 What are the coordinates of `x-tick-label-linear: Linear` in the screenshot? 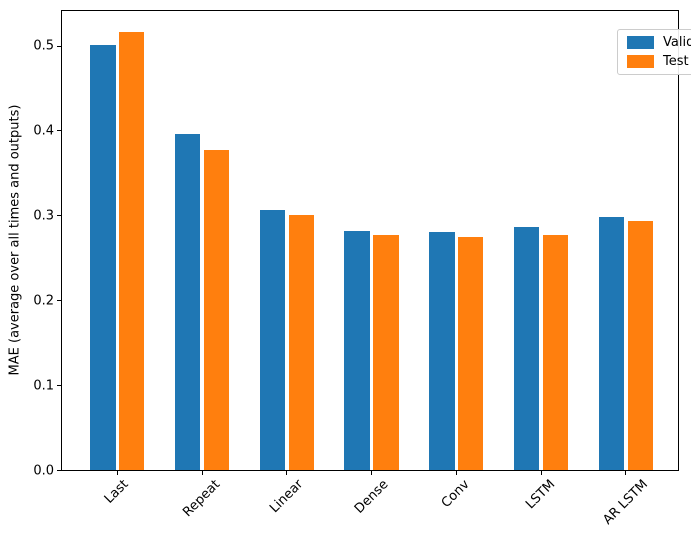 It's located at (286, 496).